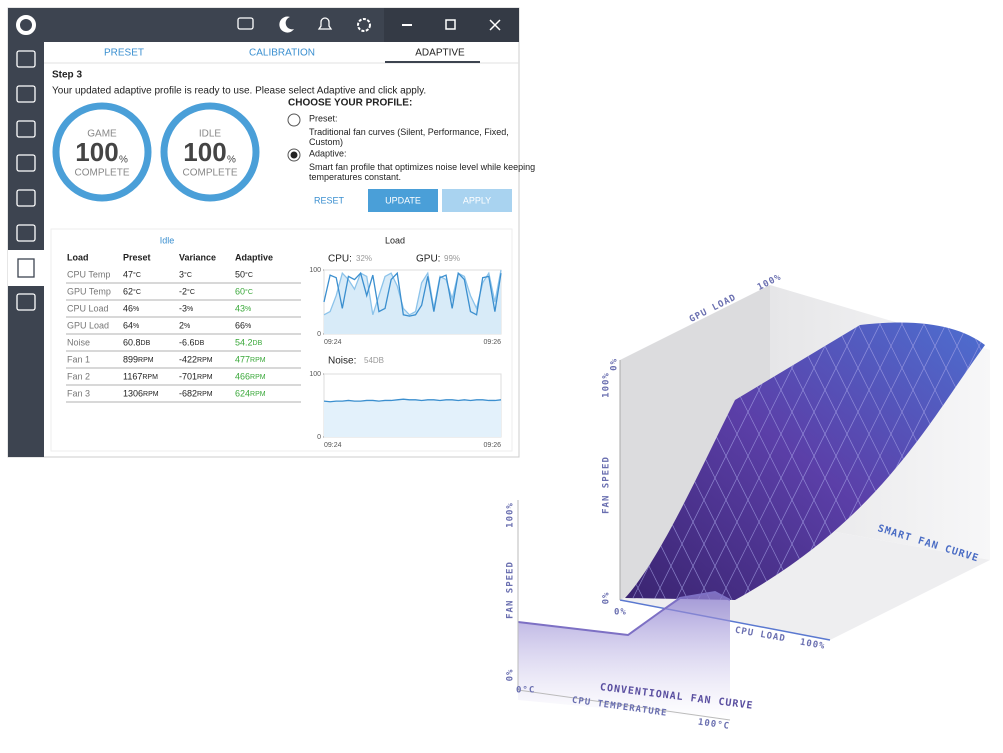 Image resolution: width=1003 pixels, height=753 pixels. What do you see at coordinates (364, 25) in the screenshot?
I see `gear-icon` at bounding box center [364, 25].